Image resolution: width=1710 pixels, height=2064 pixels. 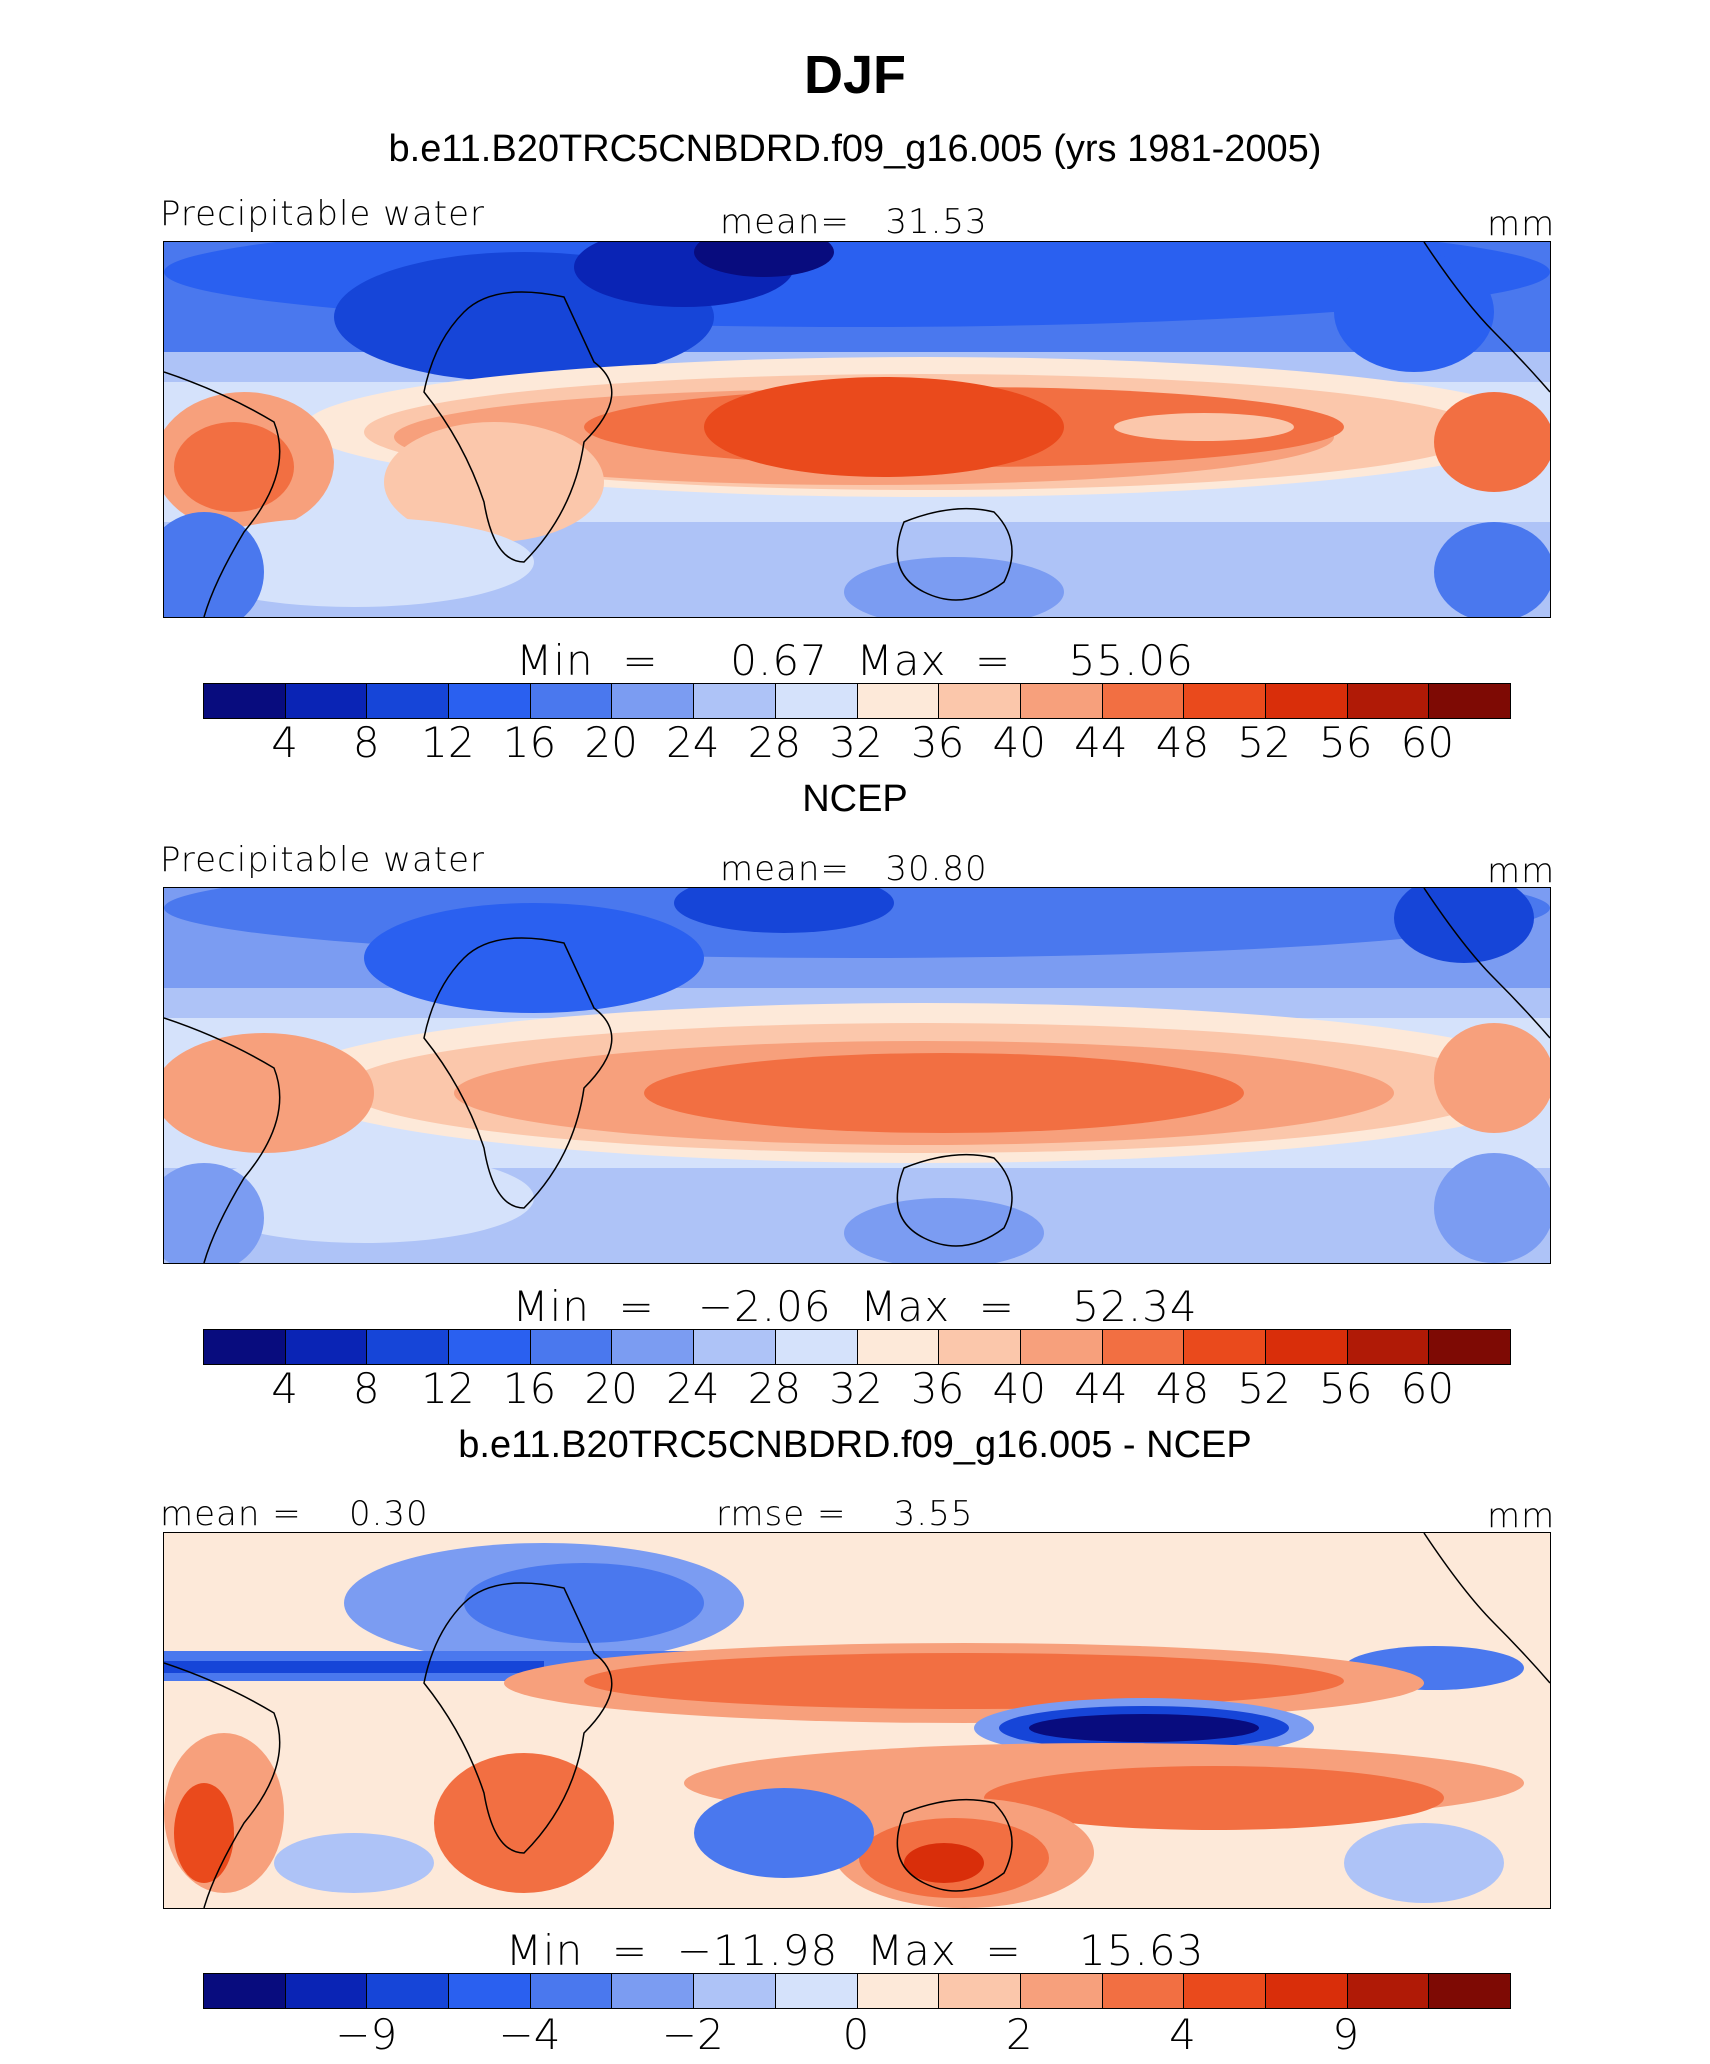 What do you see at coordinates (1019, 1388) in the screenshot?
I see `colorbar-tick-label: 40` at bounding box center [1019, 1388].